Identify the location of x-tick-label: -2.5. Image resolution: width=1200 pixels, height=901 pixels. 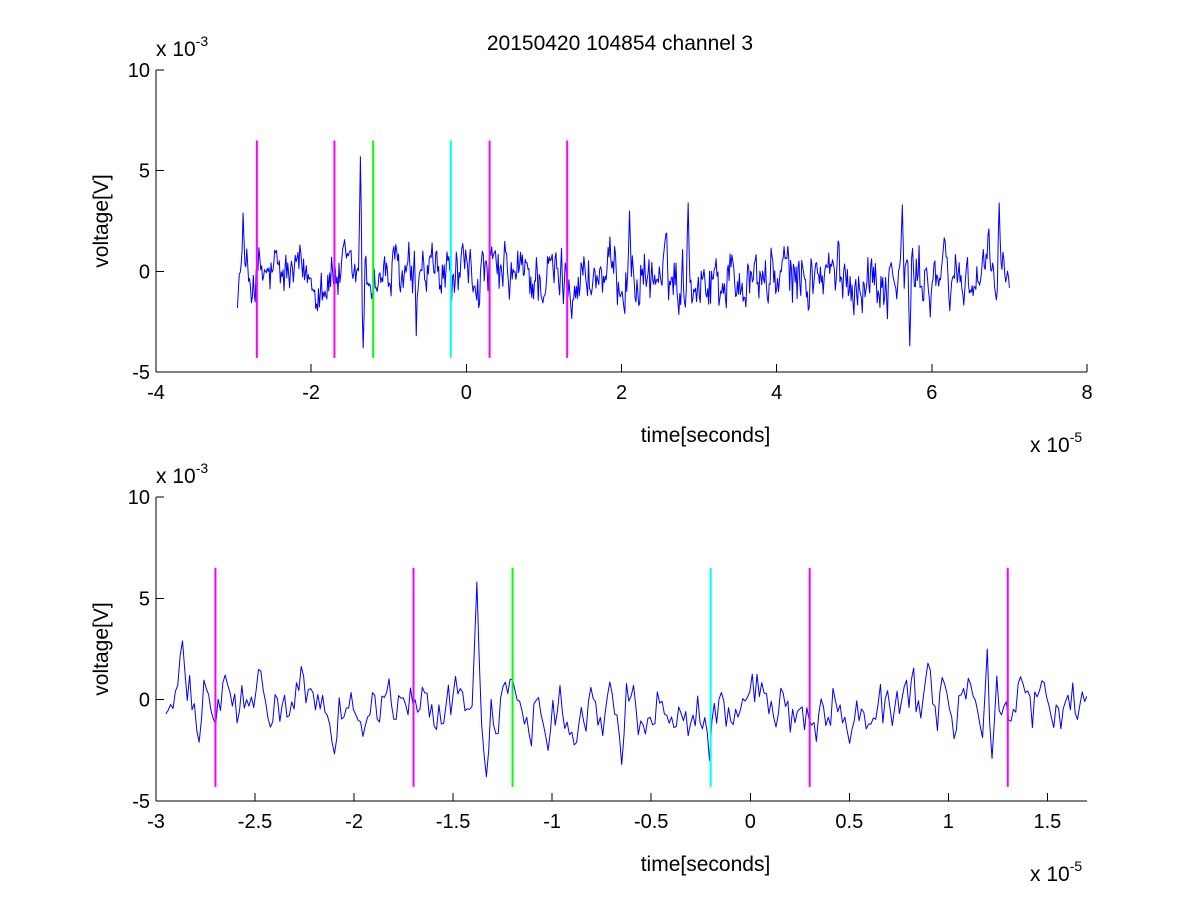
(255, 822).